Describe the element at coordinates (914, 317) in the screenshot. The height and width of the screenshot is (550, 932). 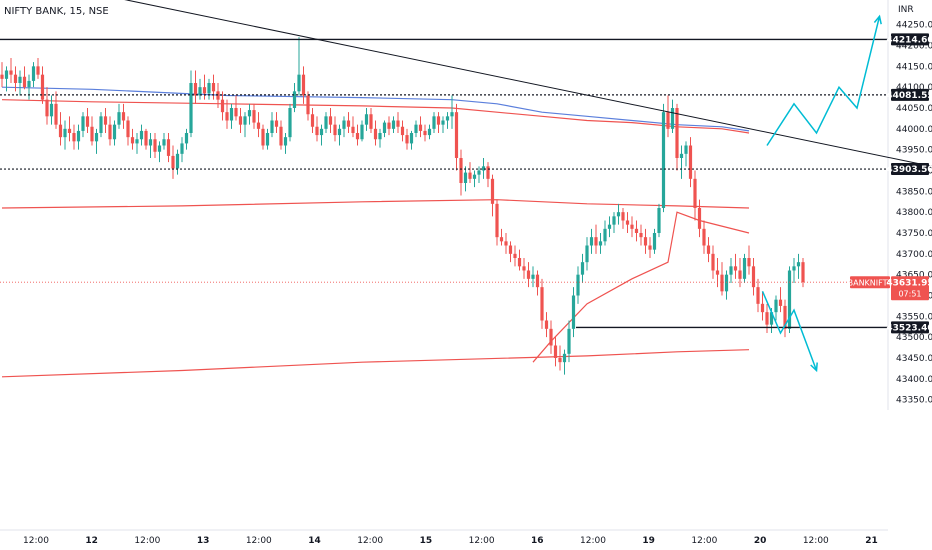
I see `price-tick-label: 43550.00` at that location.